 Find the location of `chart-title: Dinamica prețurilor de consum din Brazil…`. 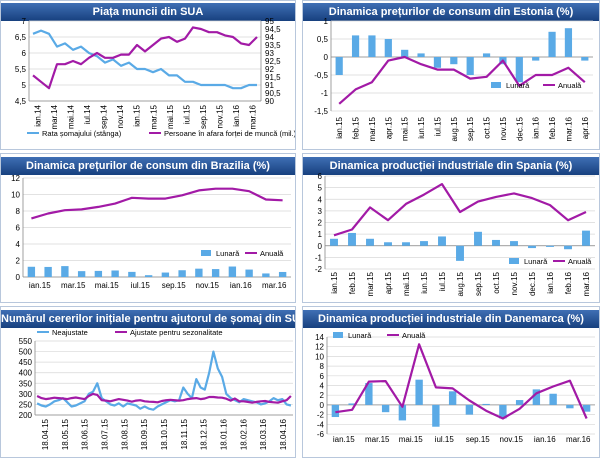

chart-title: Dinamica prețurilor de consum din Brazil… is located at coordinates (148, 166).